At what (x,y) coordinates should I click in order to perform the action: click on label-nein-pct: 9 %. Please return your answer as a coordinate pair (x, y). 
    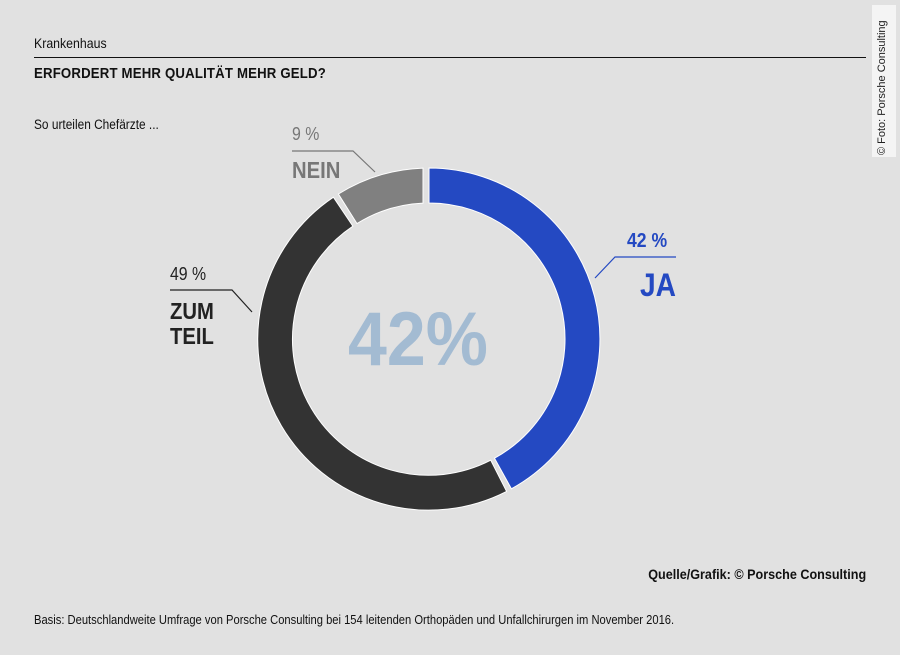
    Looking at the image, I should click on (306, 134).